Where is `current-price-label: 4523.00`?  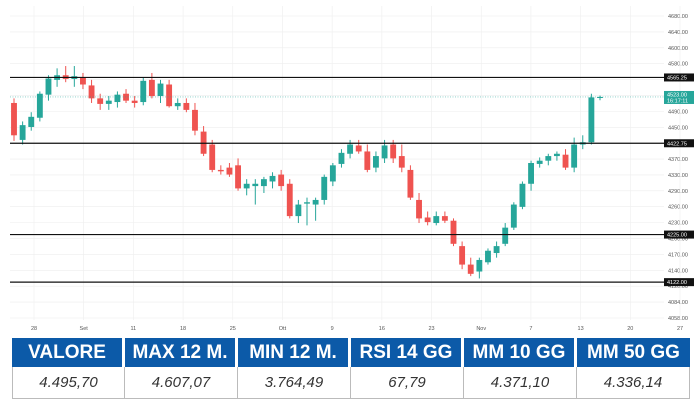 current-price-label: 4523.00 is located at coordinates (677, 95).